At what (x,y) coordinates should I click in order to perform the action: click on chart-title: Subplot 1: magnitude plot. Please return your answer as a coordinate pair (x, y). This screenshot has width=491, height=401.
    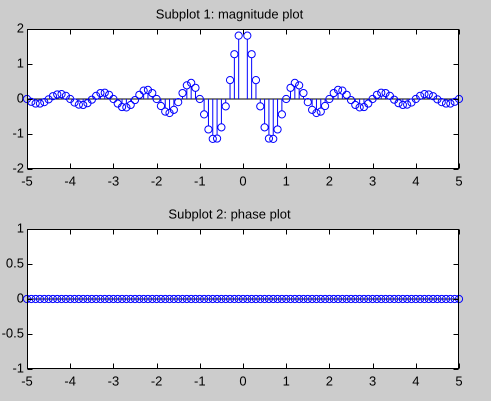
    Looking at the image, I should click on (230, 14).